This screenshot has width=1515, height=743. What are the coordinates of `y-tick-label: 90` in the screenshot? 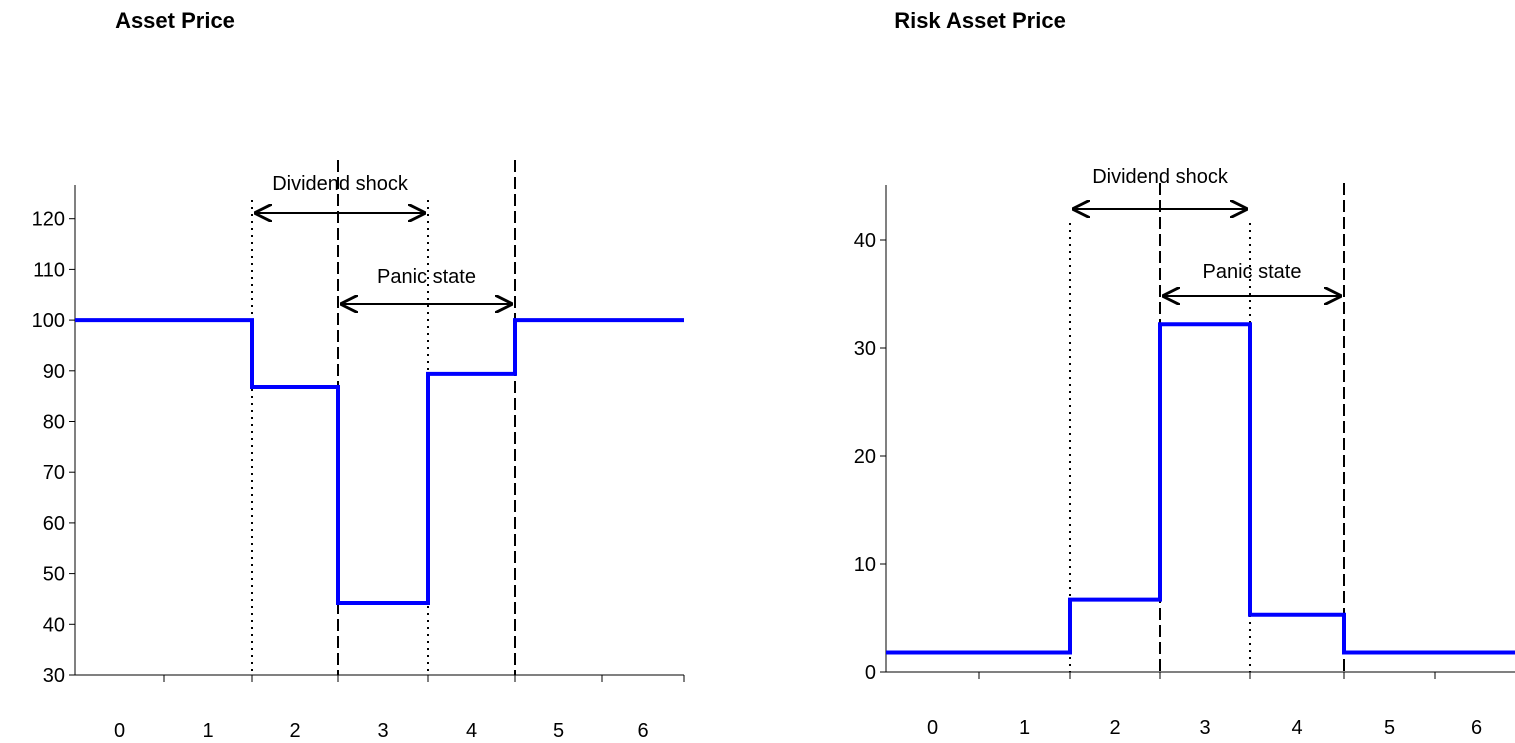 It's located at (54, 372).